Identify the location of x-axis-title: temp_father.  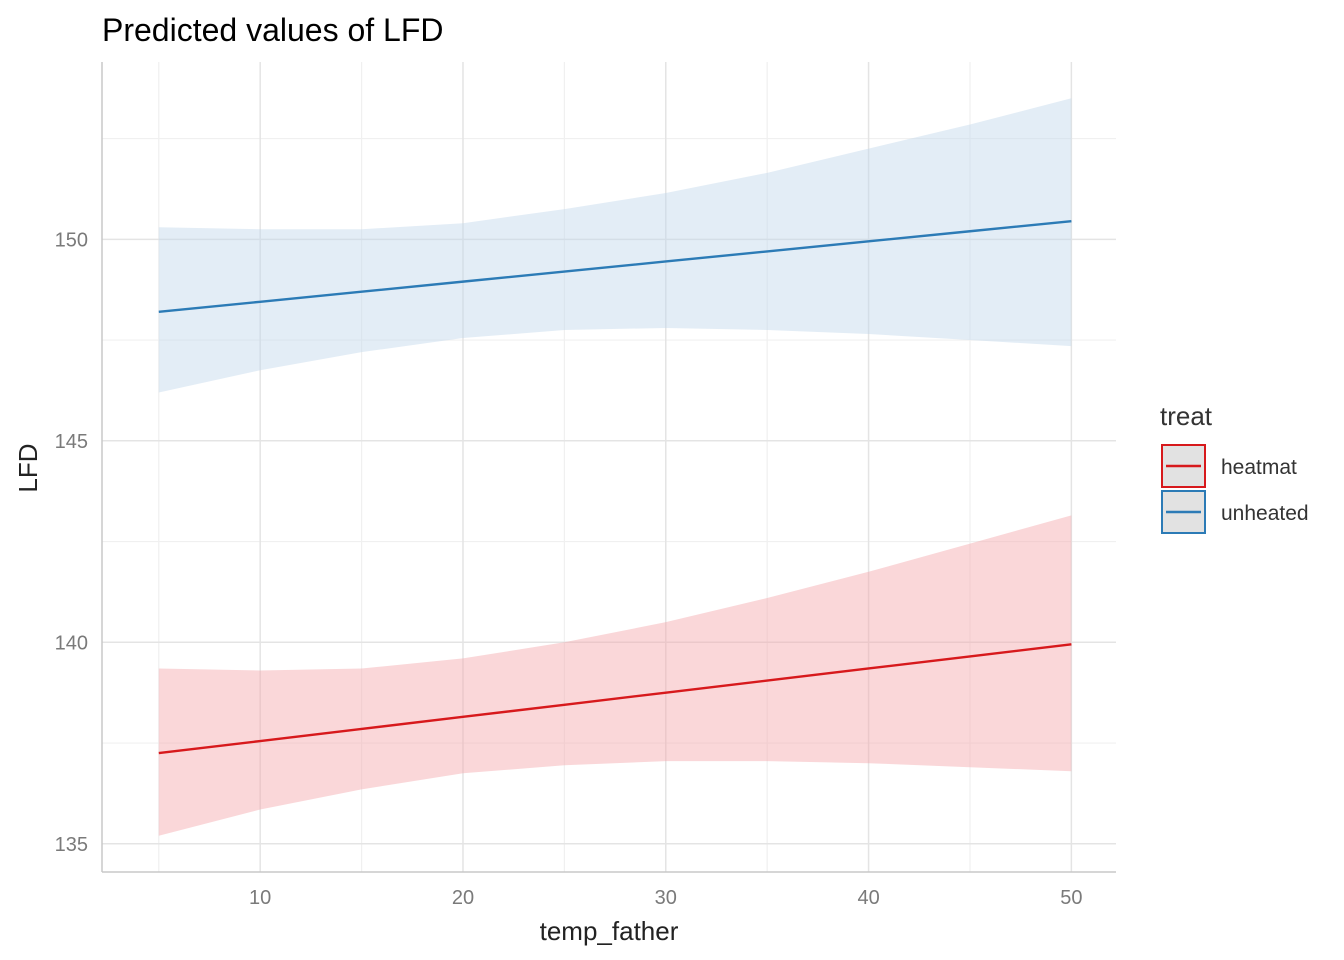
(609, 931).